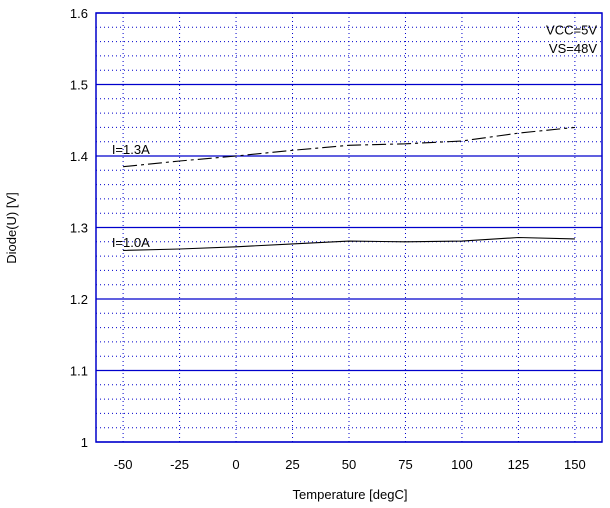  I want to click on y-tick-label: 1.2, so click(79, 299).